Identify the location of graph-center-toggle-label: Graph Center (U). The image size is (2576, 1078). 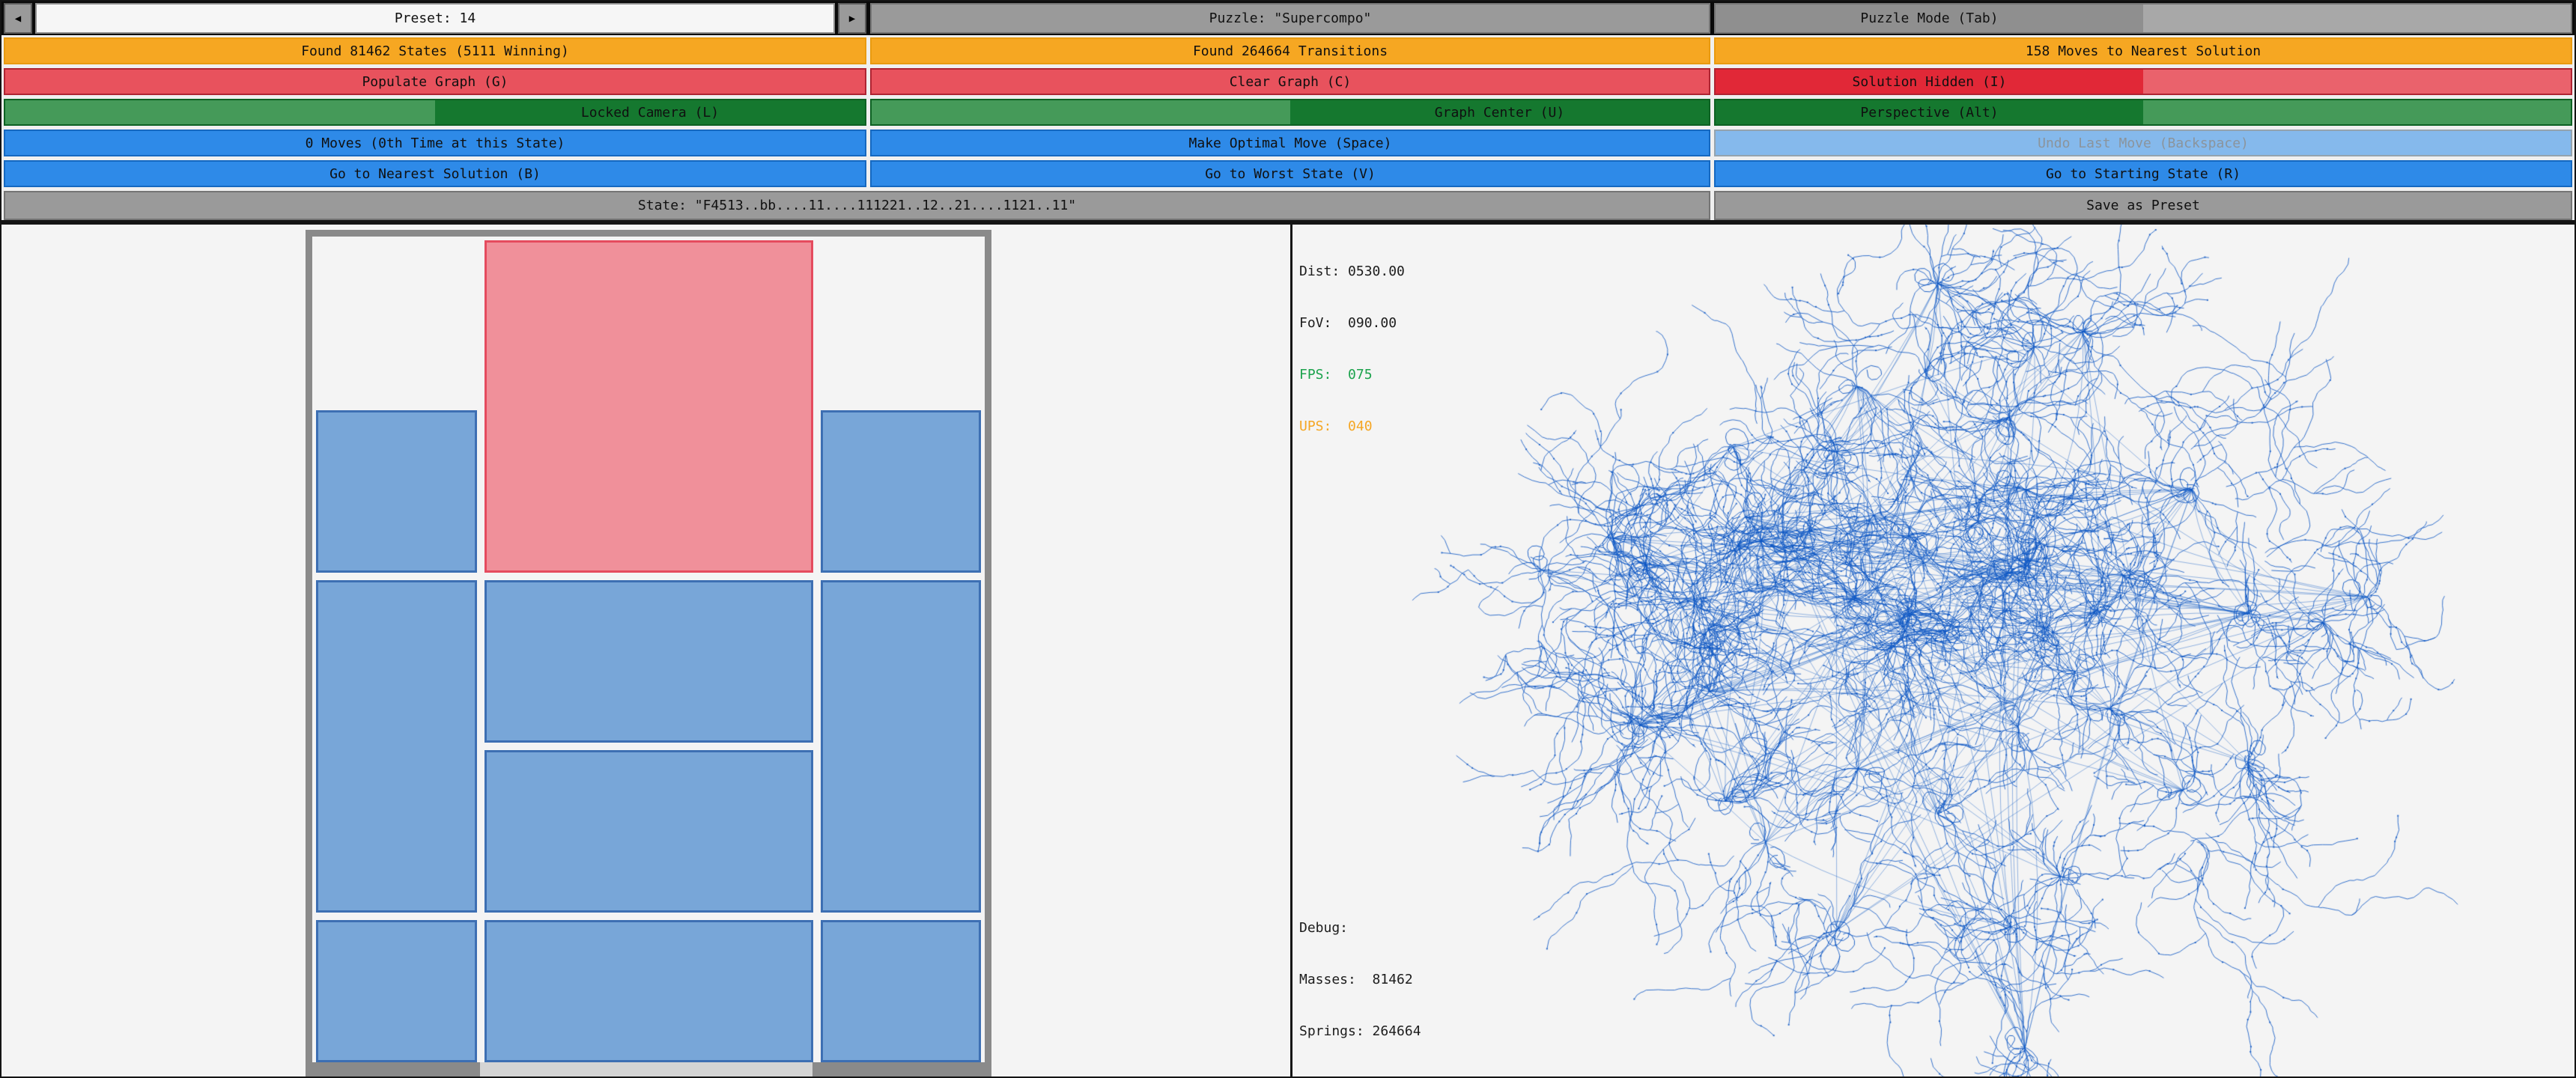
(1499, 112).